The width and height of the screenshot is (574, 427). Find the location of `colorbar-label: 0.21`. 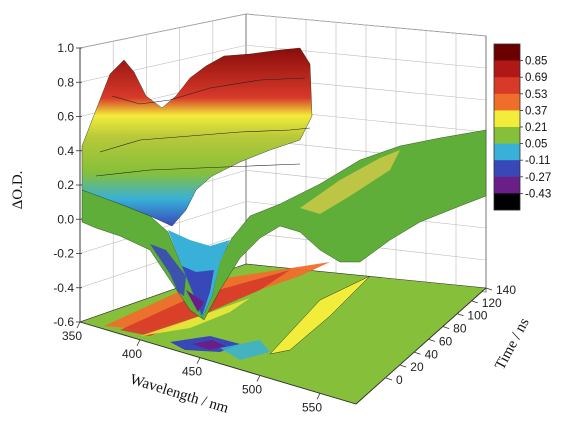

colorbar-label: 0.21 is located at coordinates (536, 128).